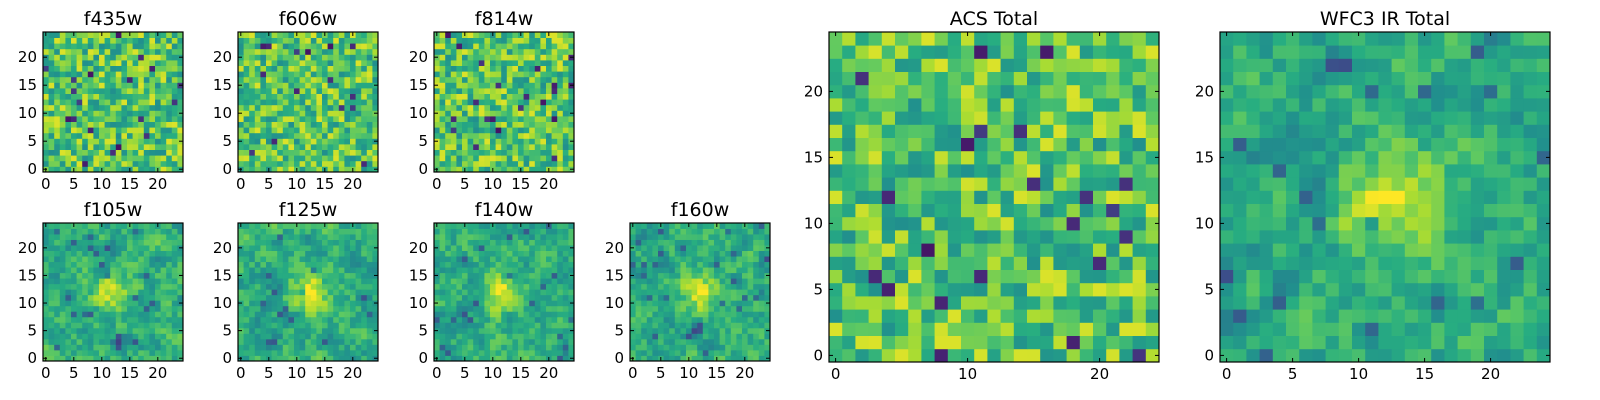 The width and height of the screenshot is (1600, 400). Describe the element at coordinates (74, 373) in the screenshot. I see `x-tick-label: 5` at that location.